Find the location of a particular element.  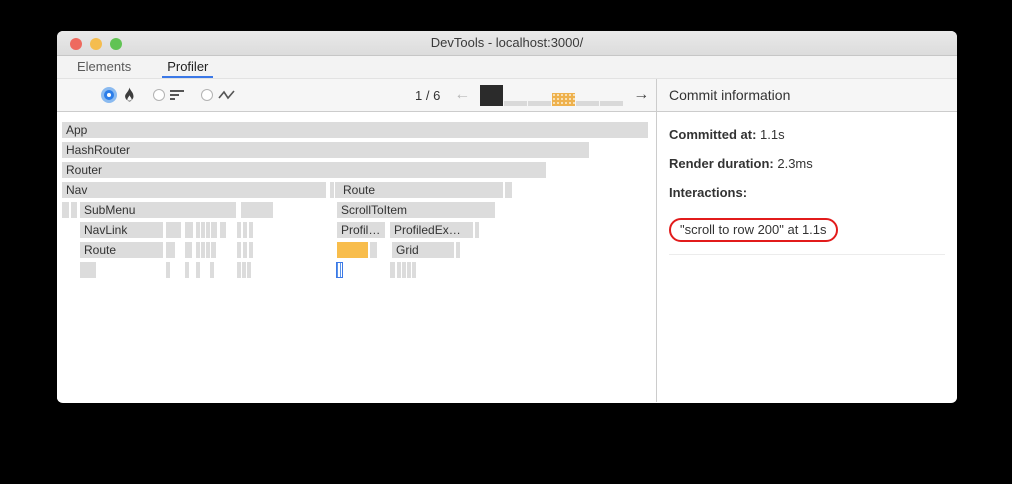

flame-bar-navlink: NavLink is located at coordinates (121, 230).